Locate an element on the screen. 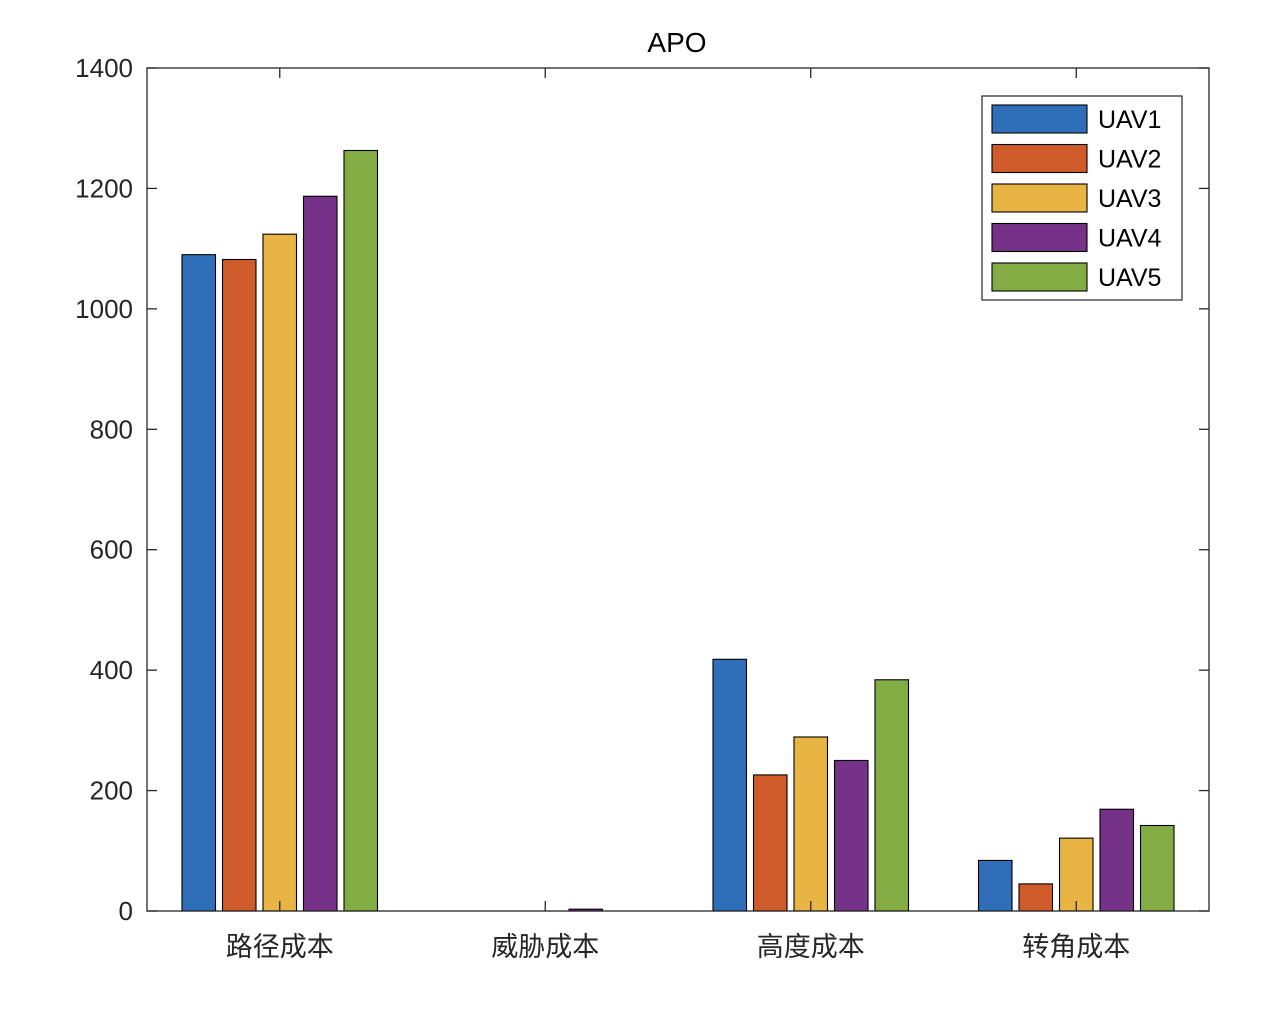  legend-swatch-uav4 is located at coordinates (1039, 237).